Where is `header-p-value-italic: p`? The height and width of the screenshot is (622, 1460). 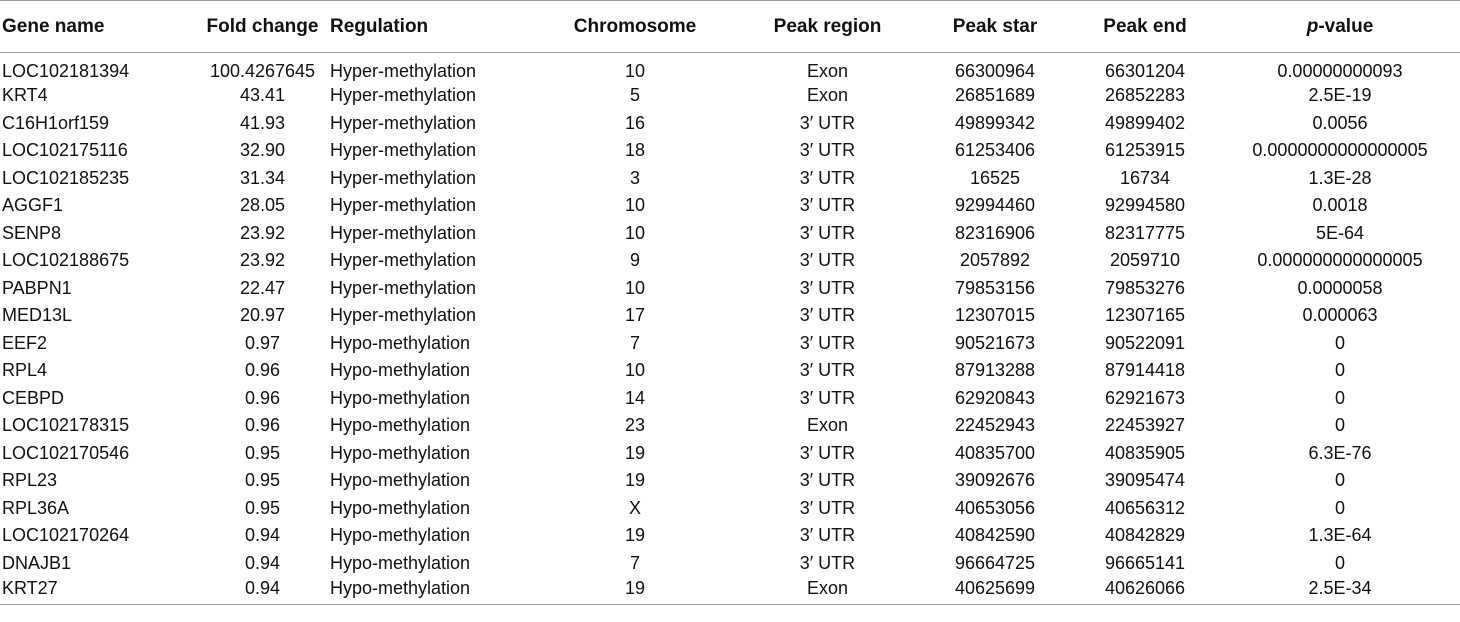 header-p-value-italic: p is located at coordinates (1312, 26).